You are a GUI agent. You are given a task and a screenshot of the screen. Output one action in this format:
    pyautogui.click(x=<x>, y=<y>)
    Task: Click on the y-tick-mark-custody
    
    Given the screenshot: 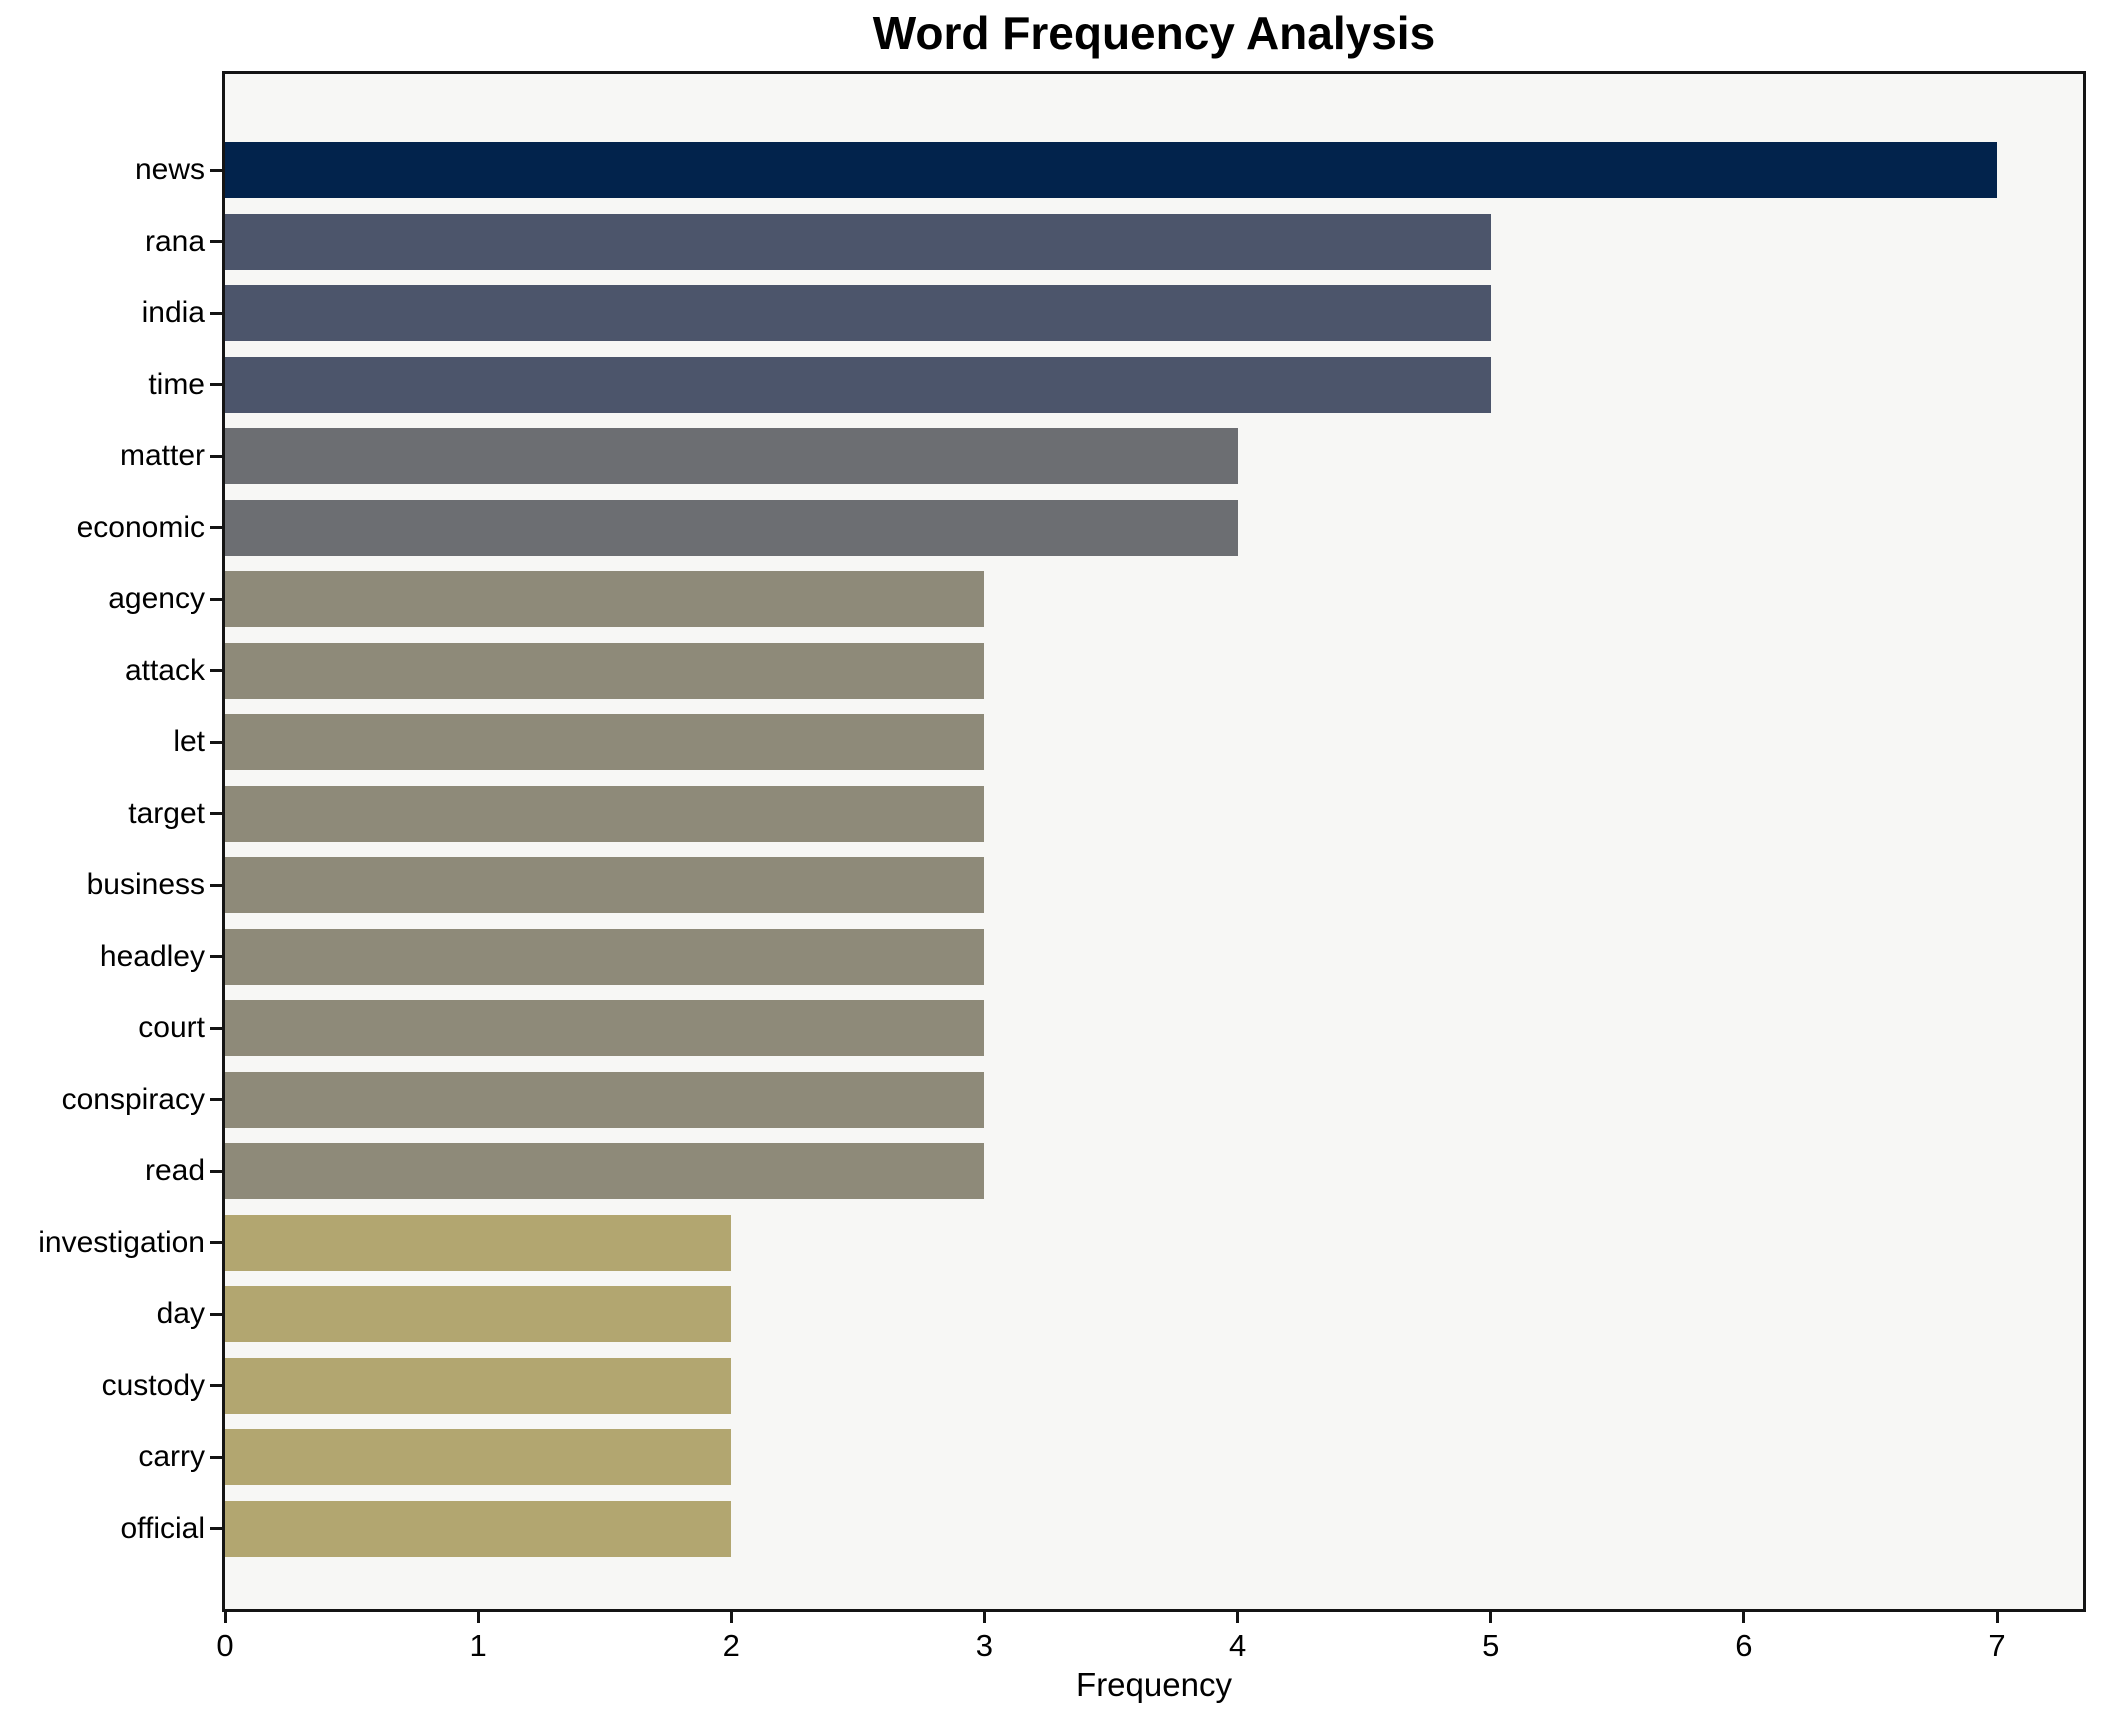 What is the action you would take?
    pyautogui.click(x=216, y=1385)
    